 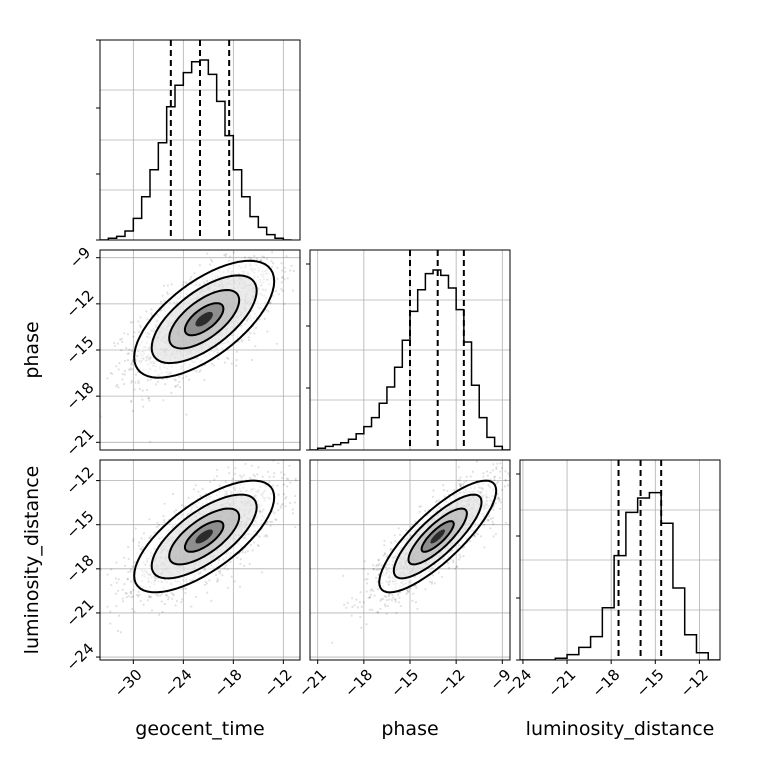 What do you see at coordinates (422, 552) in the screenshot?
I see `panel-phase-luminosity-distance` at bounding box center [422, 552].